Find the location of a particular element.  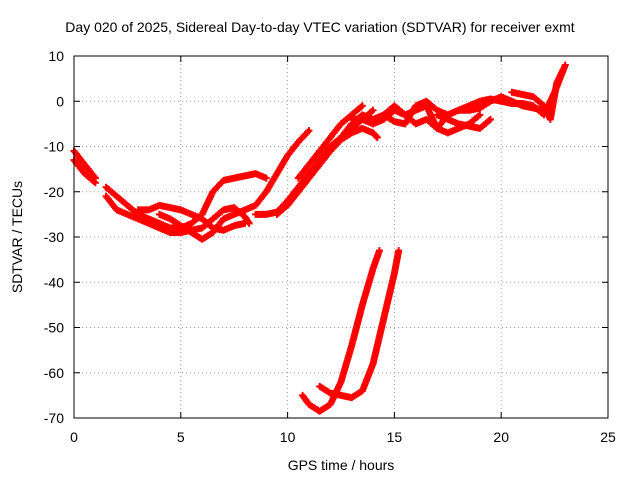

y-tick-label: 0 is located at coordinates (60, 101).